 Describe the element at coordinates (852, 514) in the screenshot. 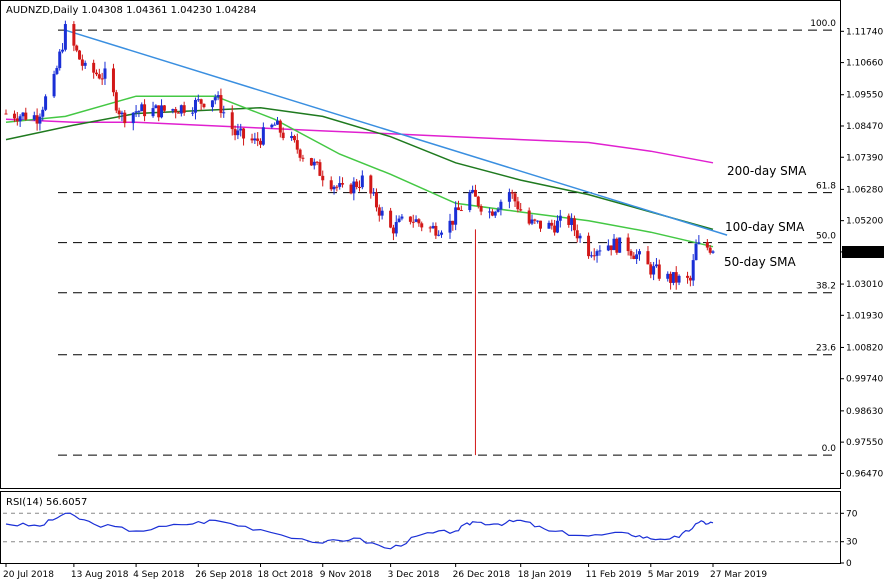

I see `rsi-tick-label: 70` at that location.